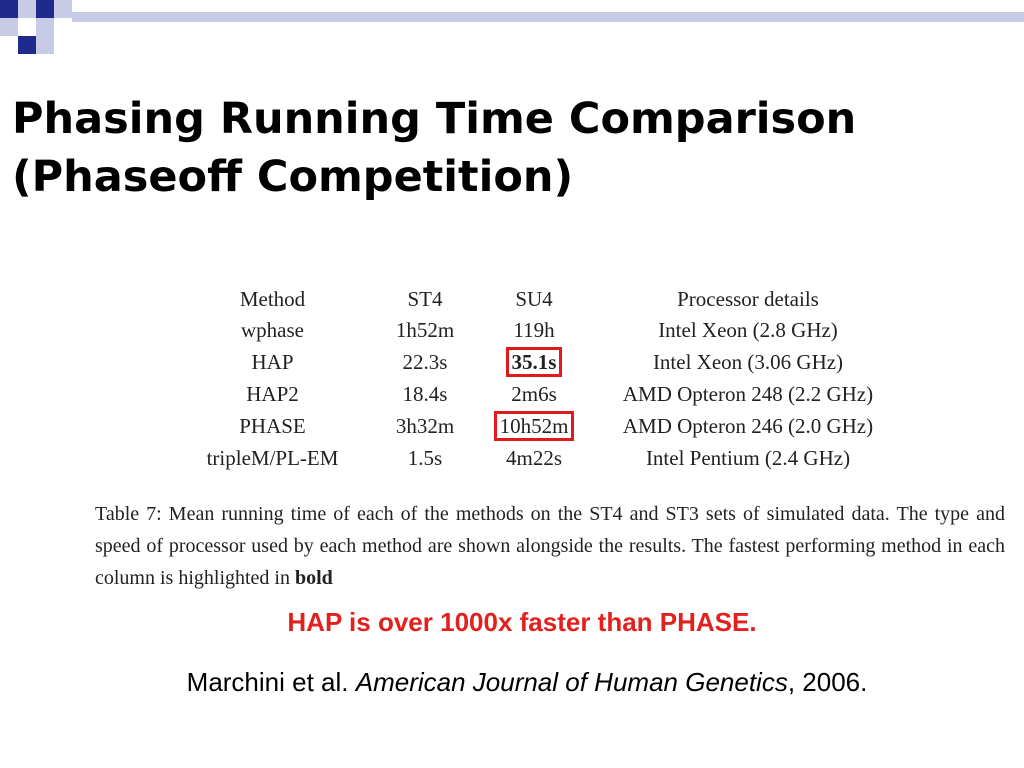 The height and width of the screenshot is (768, 1024). I want to click on cell-method: PHASE, so click(272, 425).